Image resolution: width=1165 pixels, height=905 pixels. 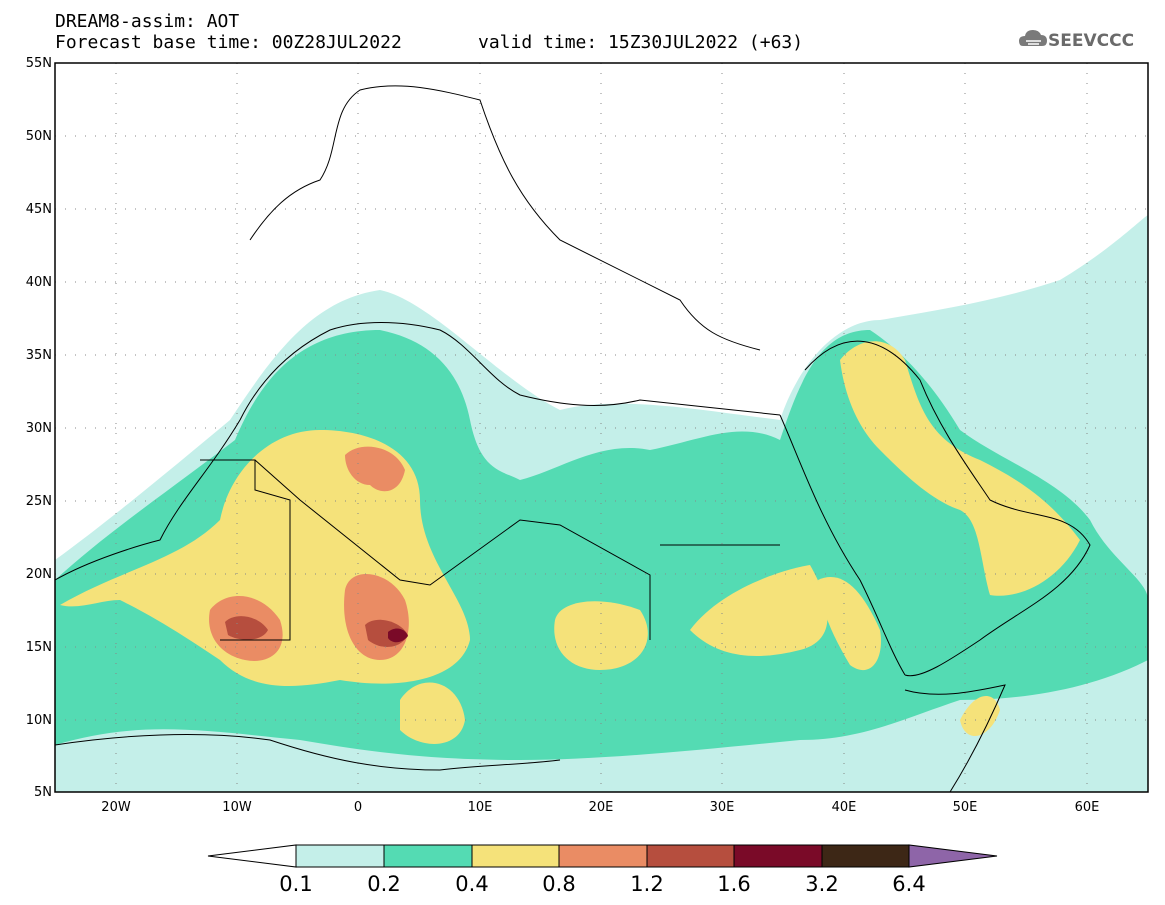 I want to click on title-base-time: Forecast base time: 00Z28JUL2022, so click(x=228, y=42).